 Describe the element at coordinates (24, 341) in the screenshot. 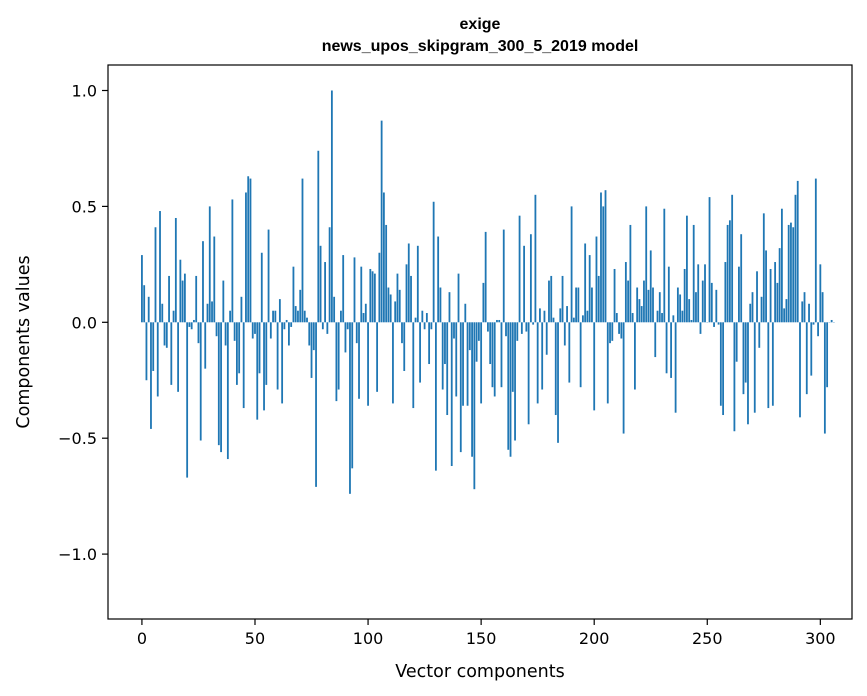

I see `y-axis-label: Components values` at that location.